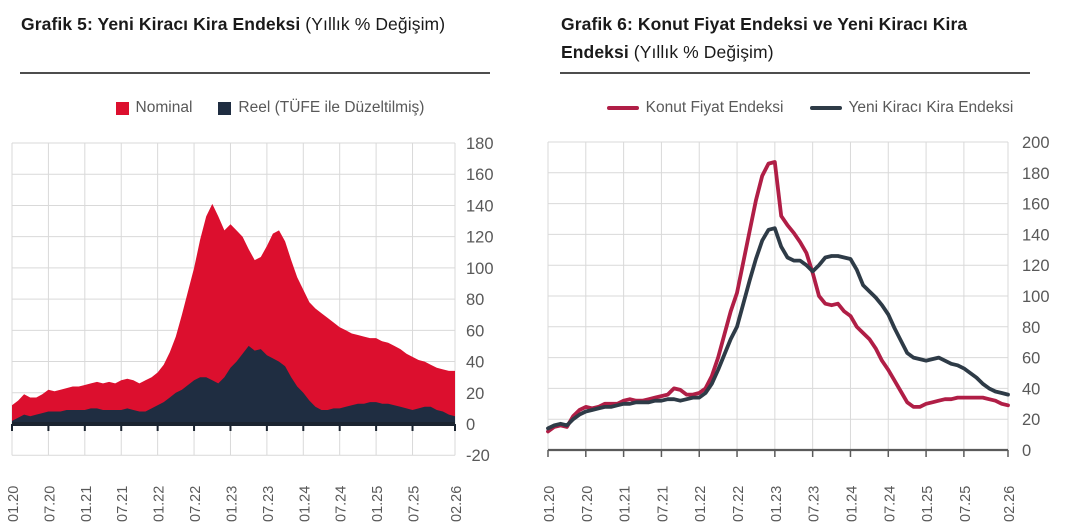 The image size is (1080, 529). I want to click on reel-square-icon, so click(225, 108).